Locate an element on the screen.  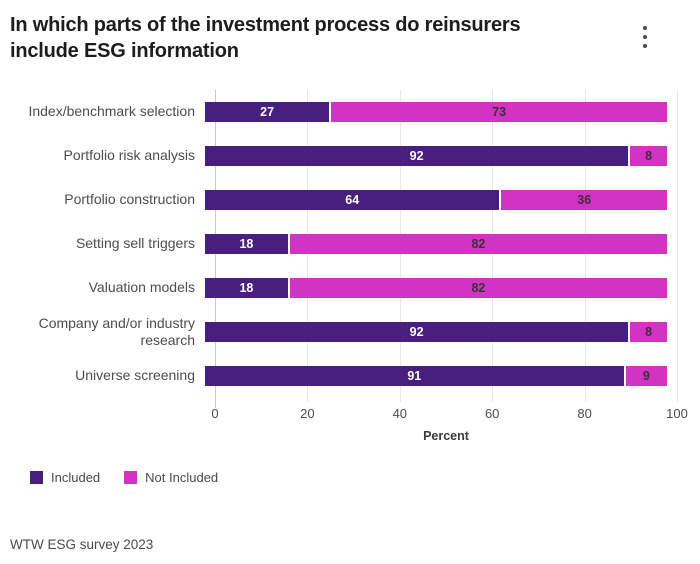
category-label: Portfolio risk analysis is located at coordinates (129, 155).